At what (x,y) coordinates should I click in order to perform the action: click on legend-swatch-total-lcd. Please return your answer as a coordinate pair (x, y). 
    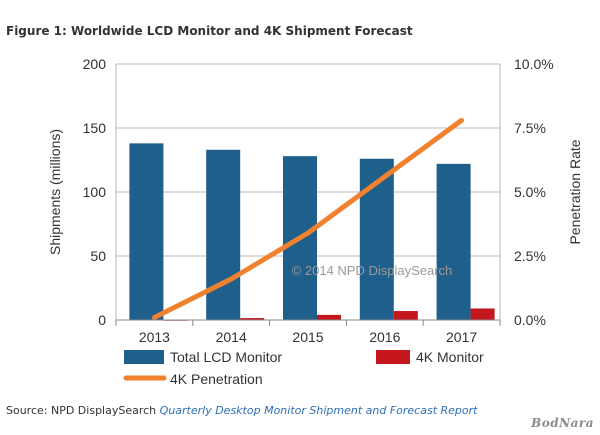
    Looking at the image, I should click on (144, 357).